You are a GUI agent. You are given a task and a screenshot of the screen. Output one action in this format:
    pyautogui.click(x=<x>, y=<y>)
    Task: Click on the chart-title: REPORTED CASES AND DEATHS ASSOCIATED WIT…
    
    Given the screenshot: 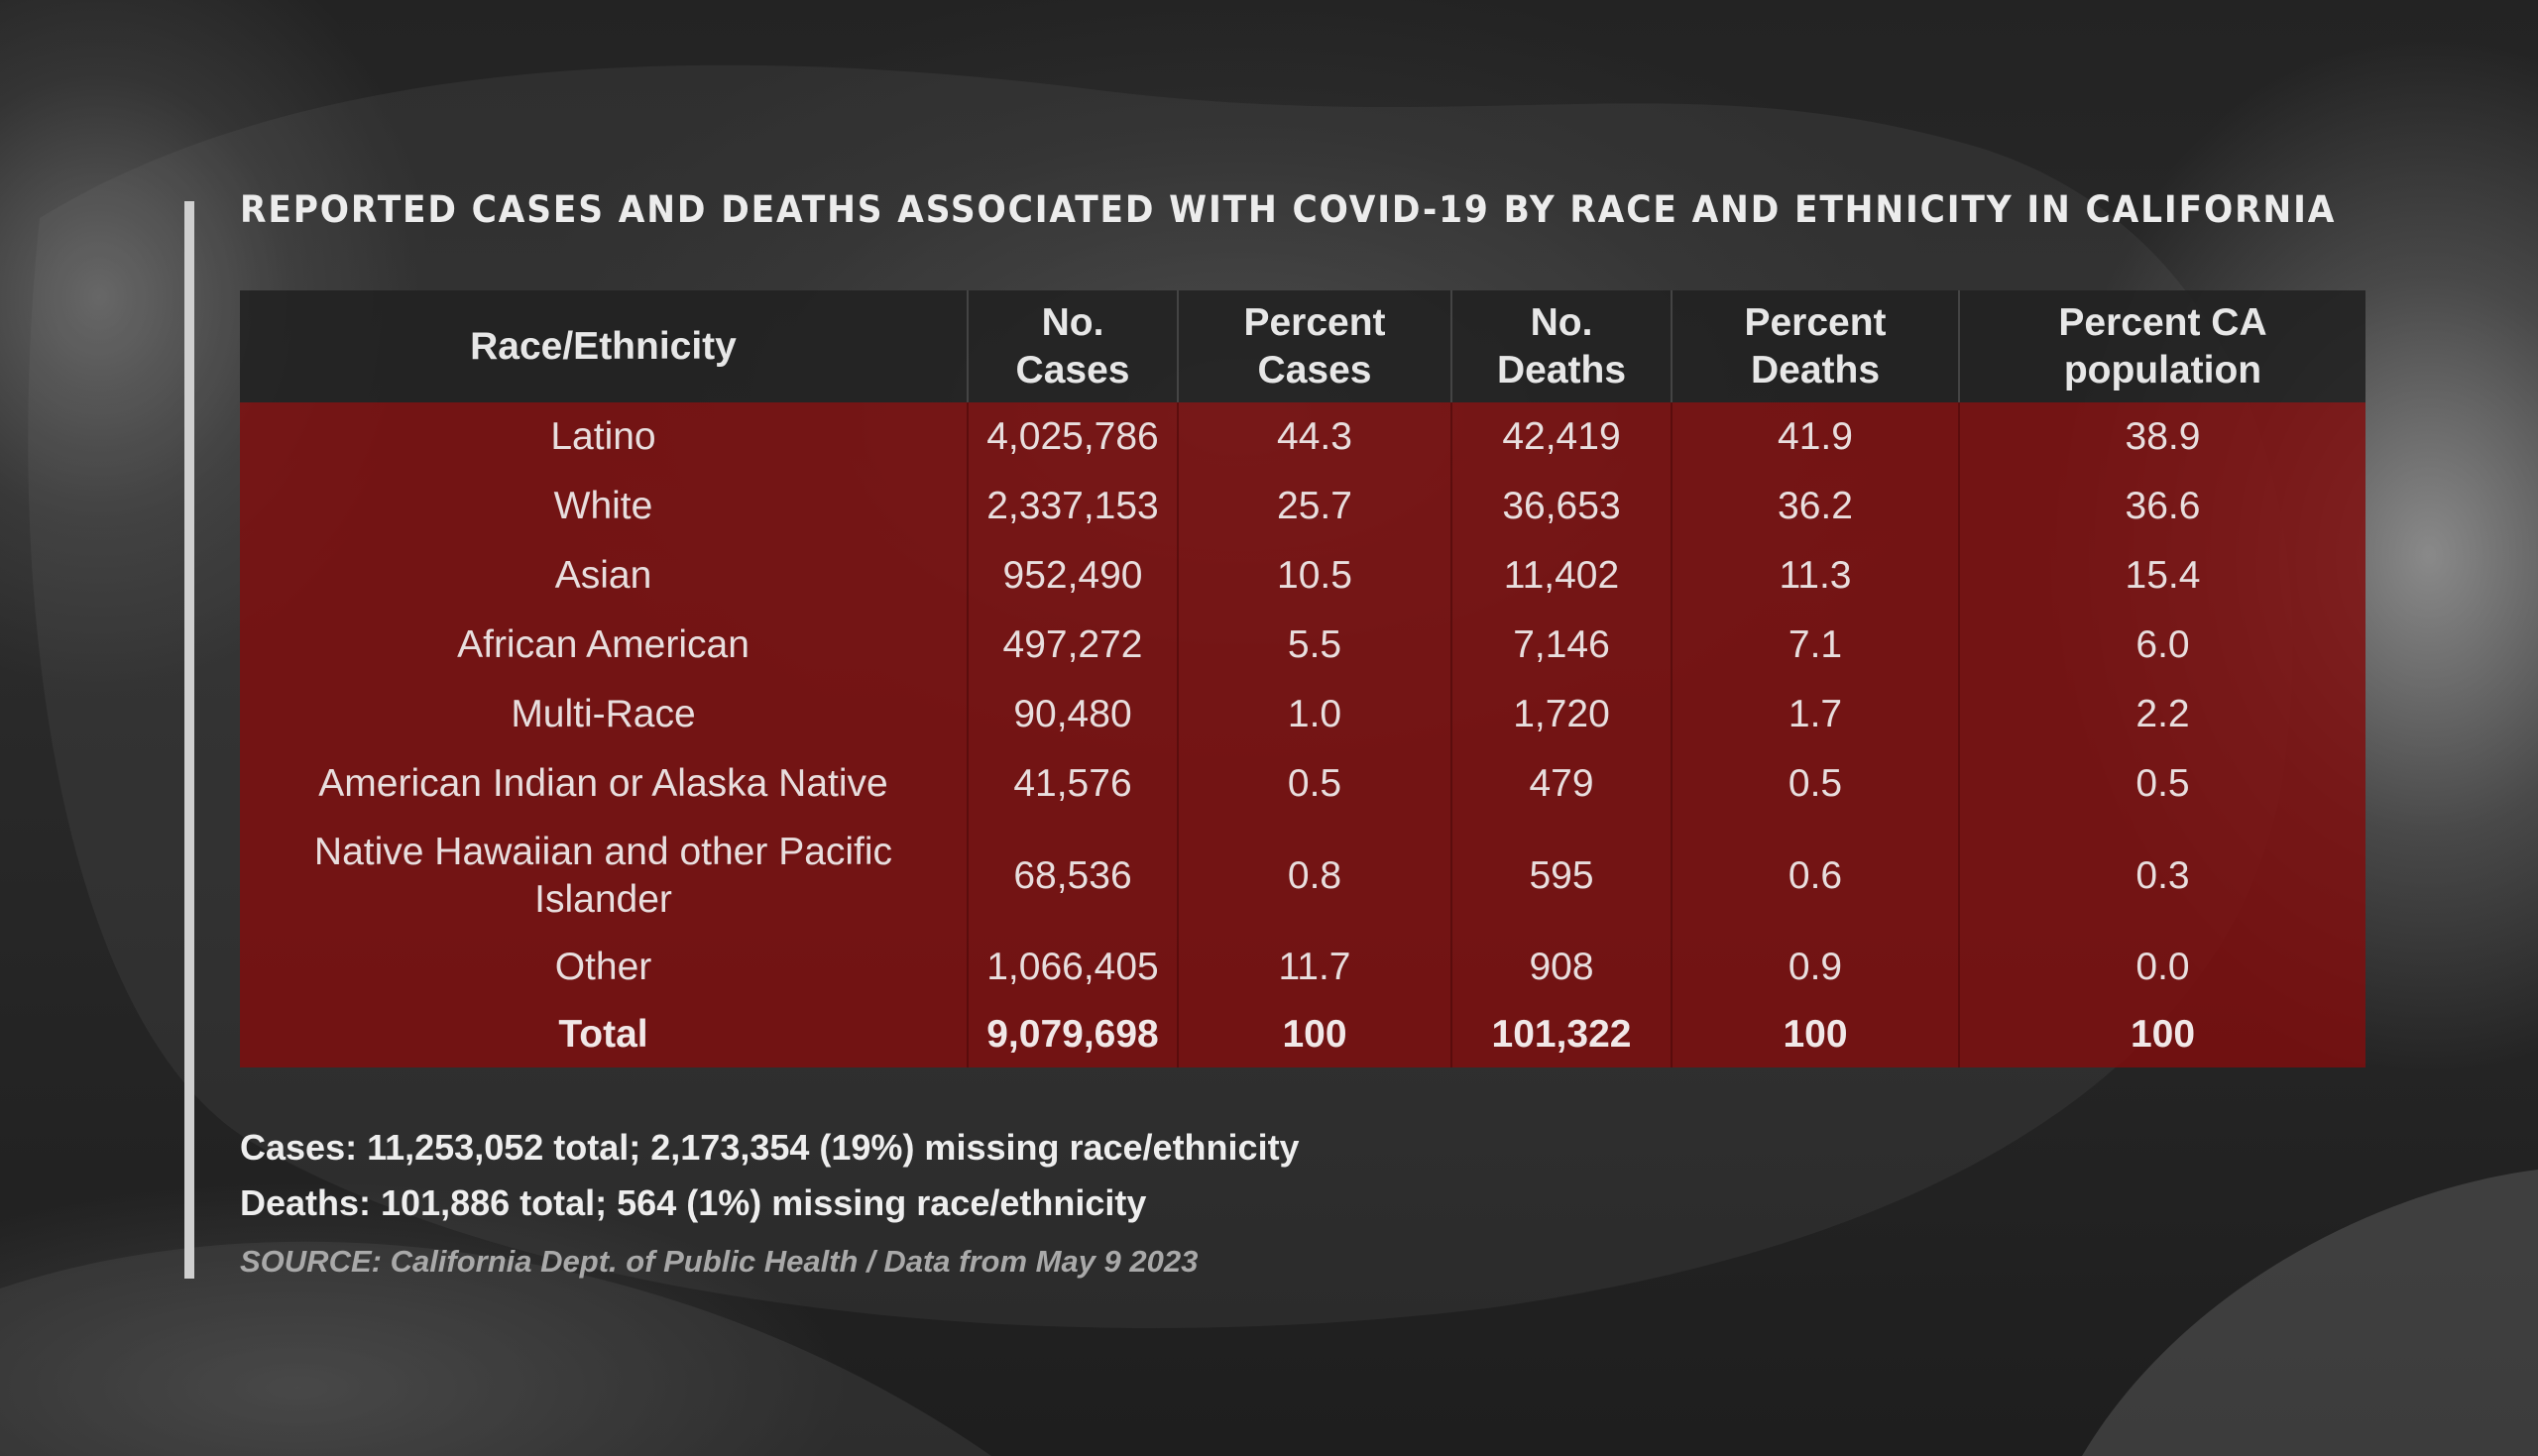 What is the action you would take?
    pyautogui.click(x=1288, y=209)
    